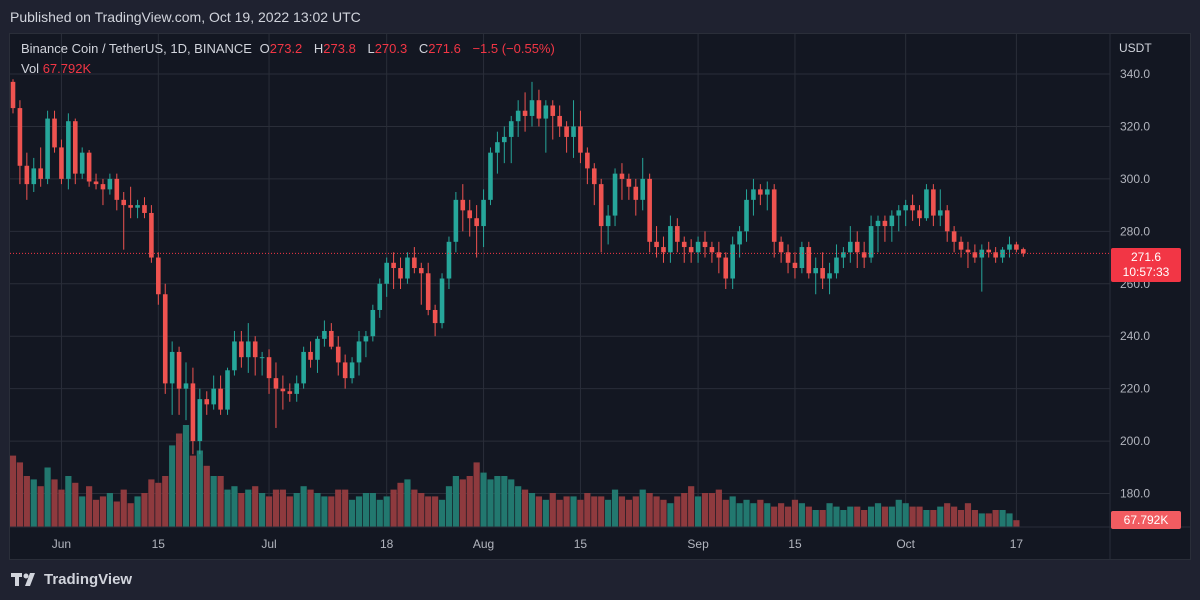 Image resolution: width=1200 pixels, height=600 pixels. I want to click on volume-bars, so click(515, 476).